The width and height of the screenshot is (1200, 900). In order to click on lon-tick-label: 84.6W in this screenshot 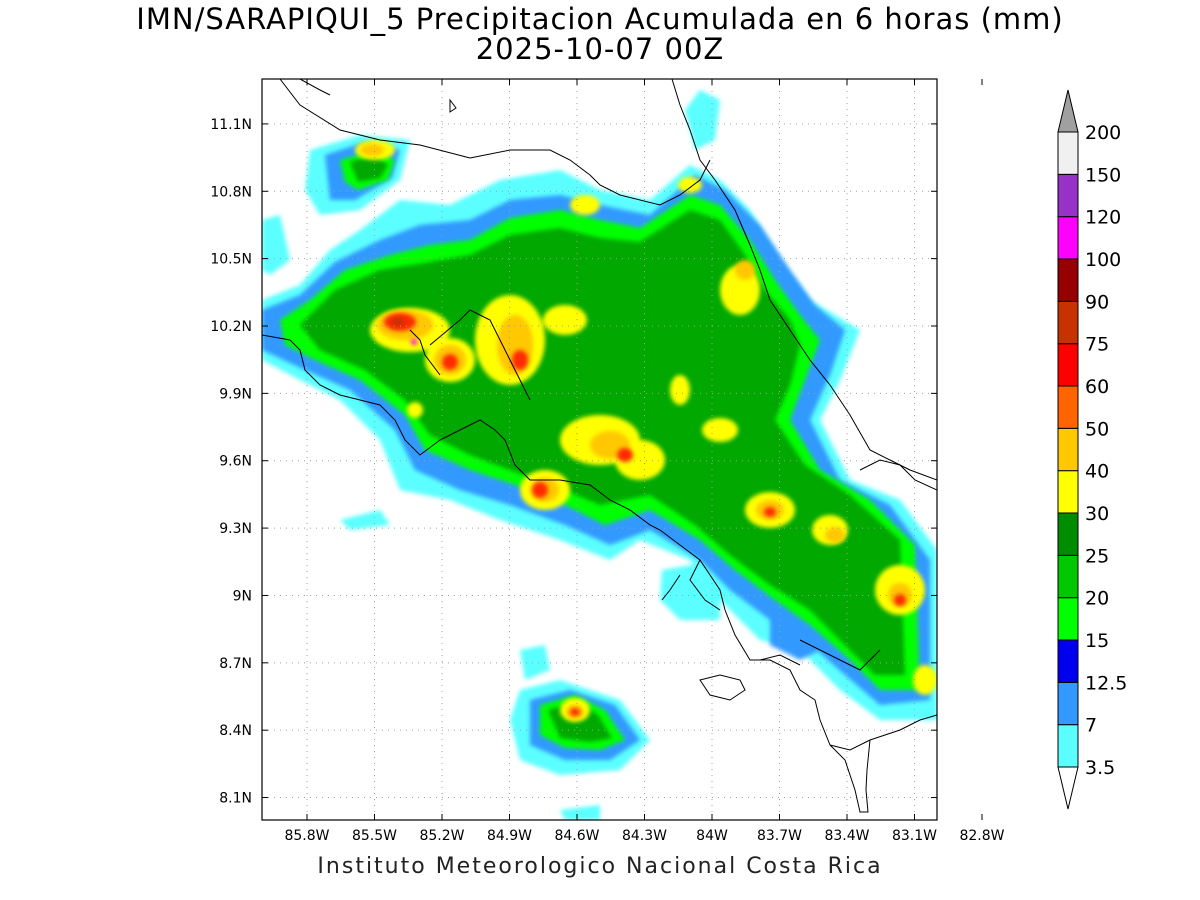, I will do `click(576, 836)`.